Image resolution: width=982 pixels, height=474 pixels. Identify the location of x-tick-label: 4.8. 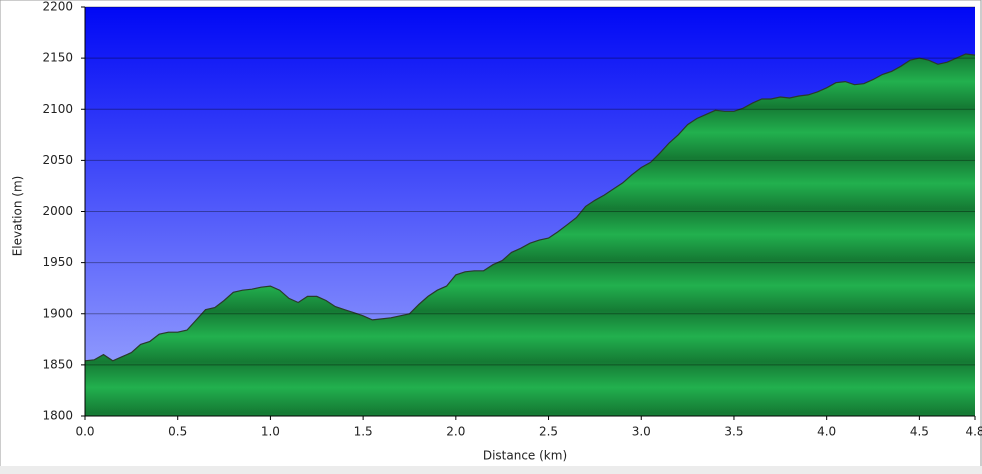
(973, 432).